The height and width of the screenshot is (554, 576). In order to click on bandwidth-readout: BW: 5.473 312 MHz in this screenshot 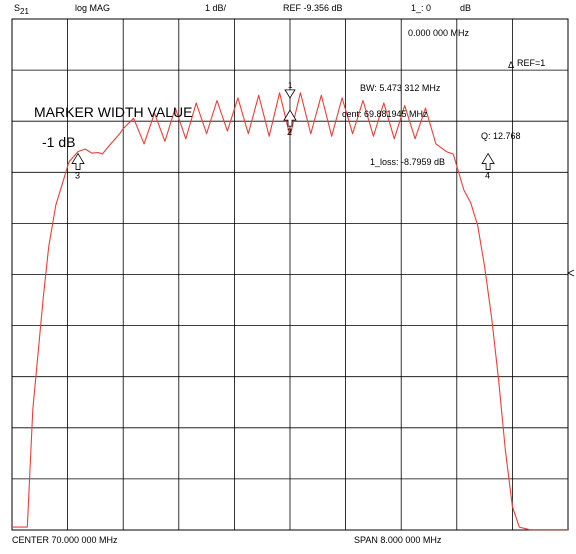, I will do `click(400, 88)`.